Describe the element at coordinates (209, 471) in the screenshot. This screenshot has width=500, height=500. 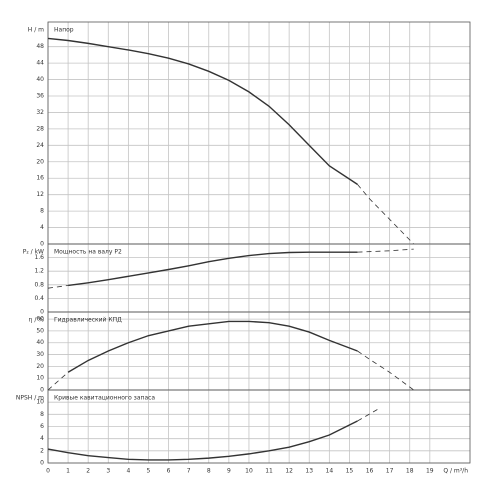
I see `x-tick-label: 8` at that location.